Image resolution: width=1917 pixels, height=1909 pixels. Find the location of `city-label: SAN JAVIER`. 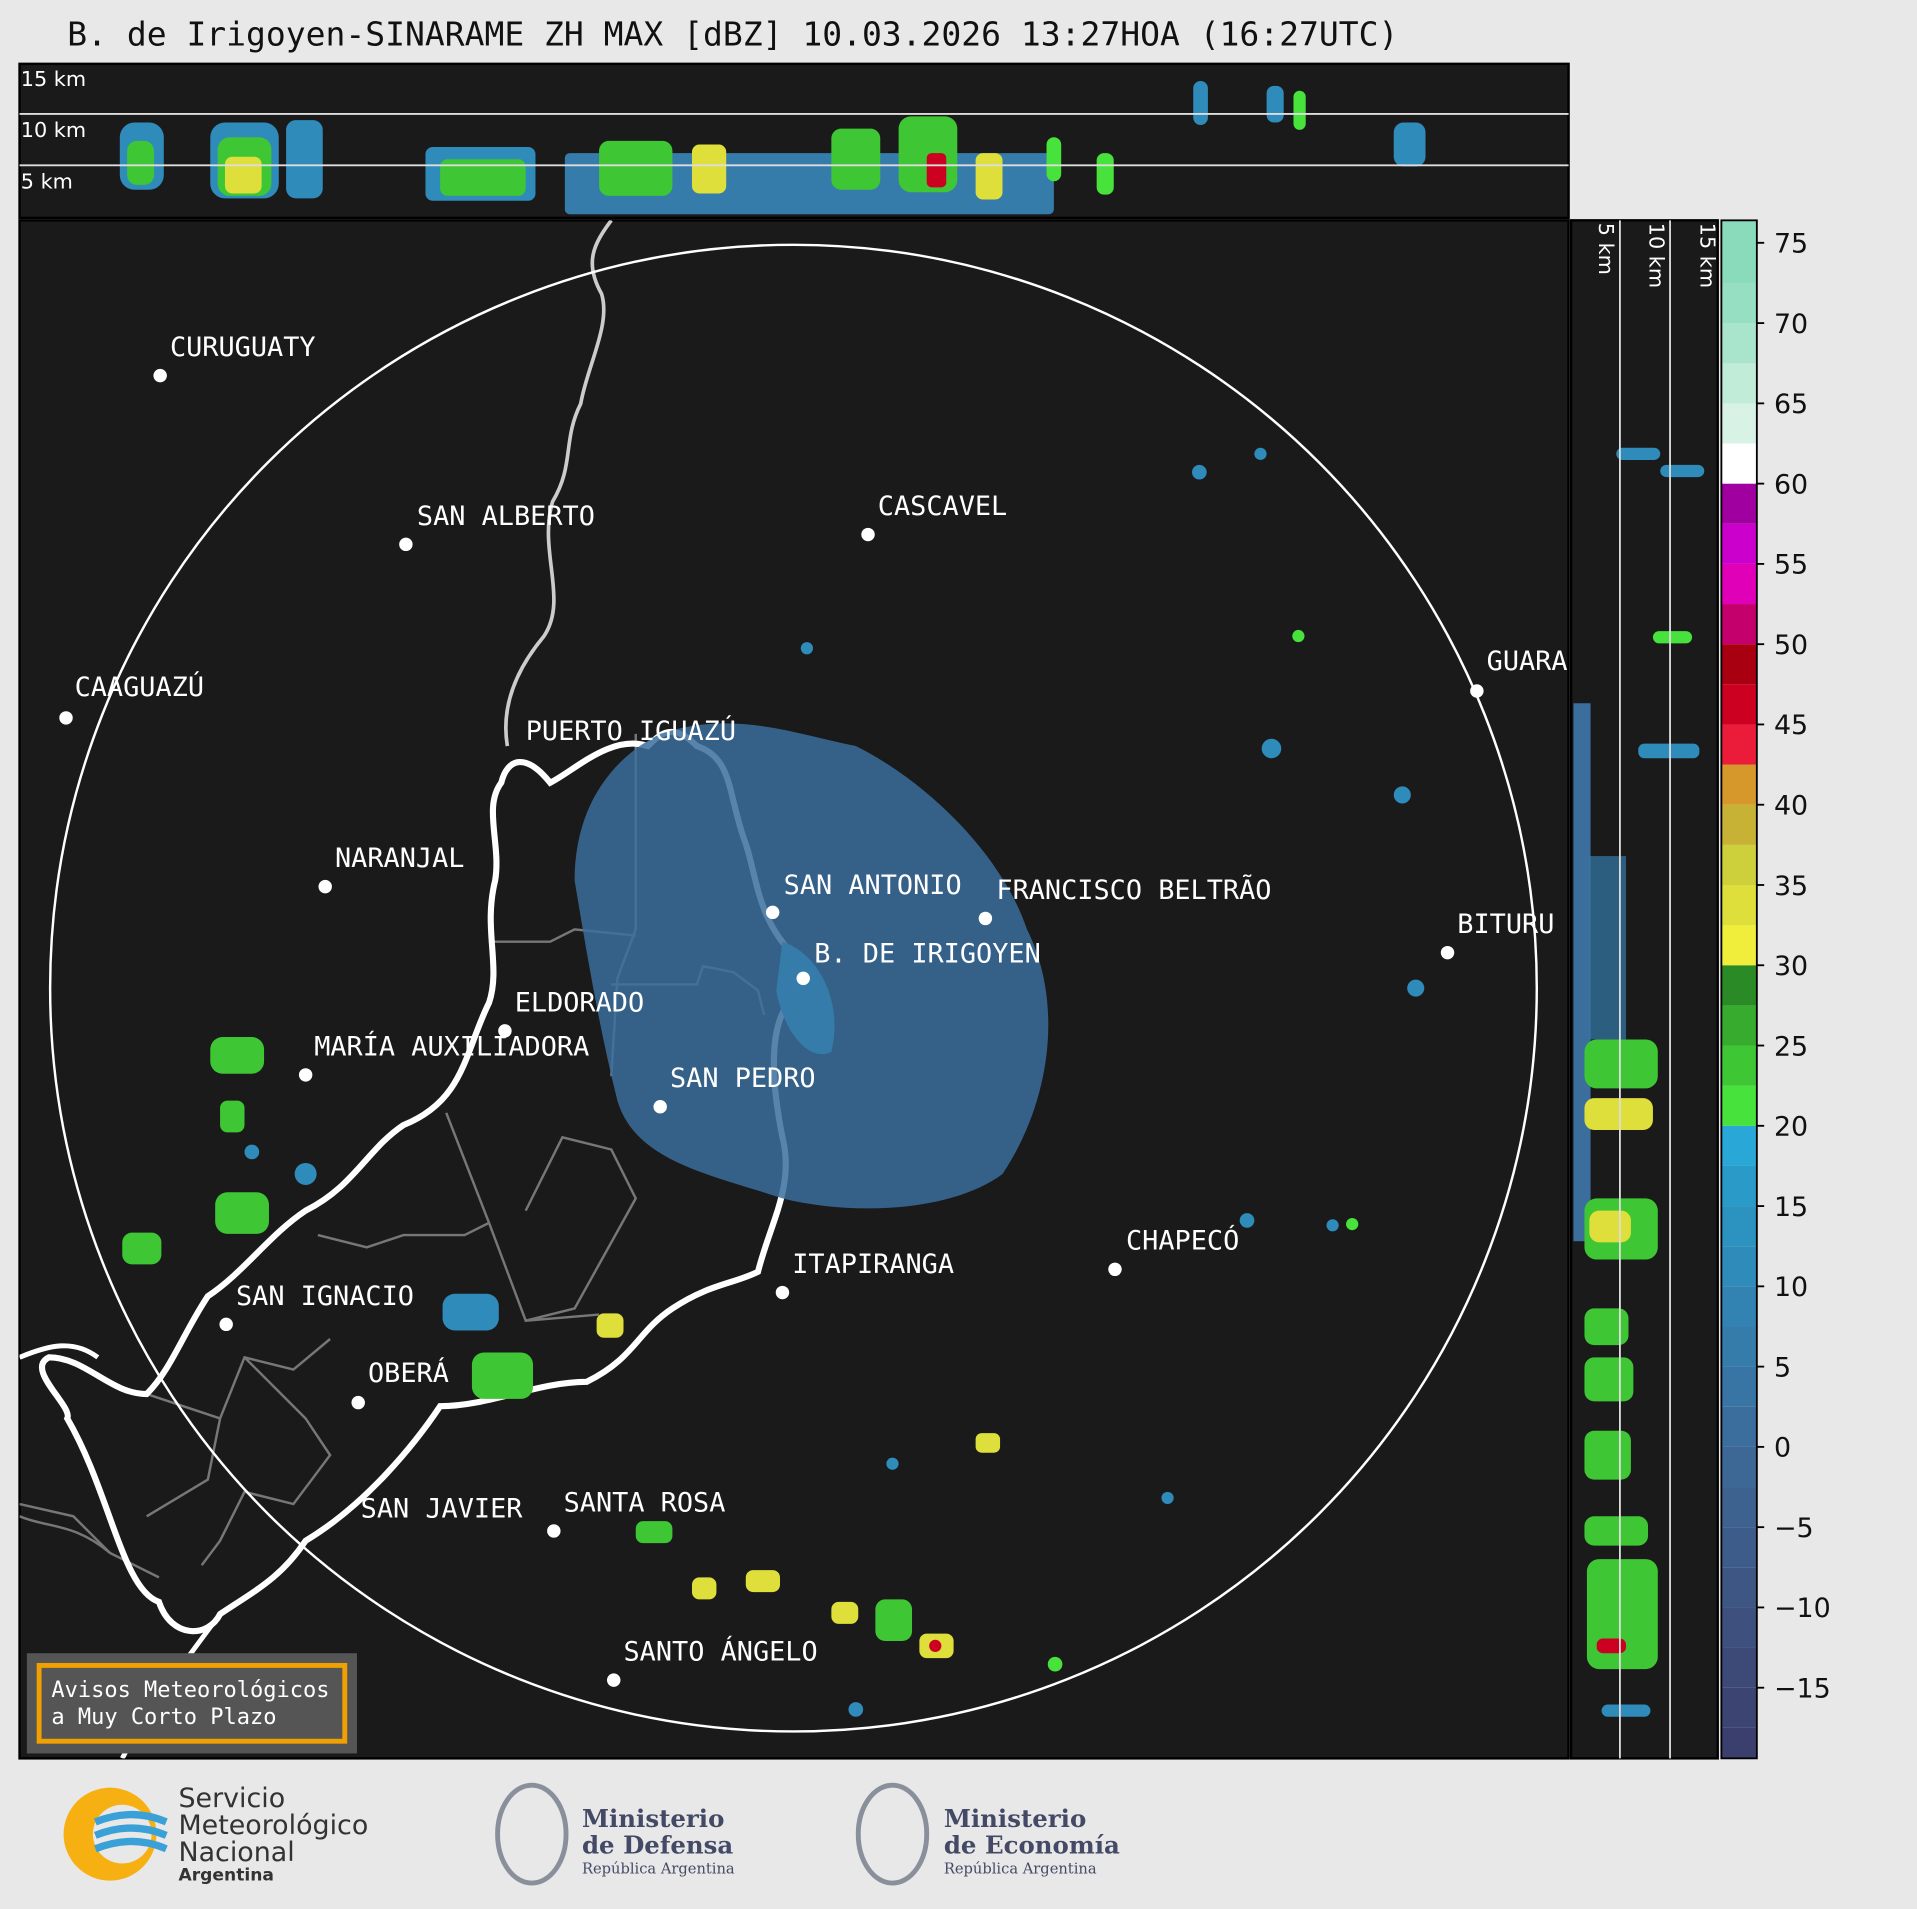

city-label: SAN JAVIER is located at coordinates (442, 1508).